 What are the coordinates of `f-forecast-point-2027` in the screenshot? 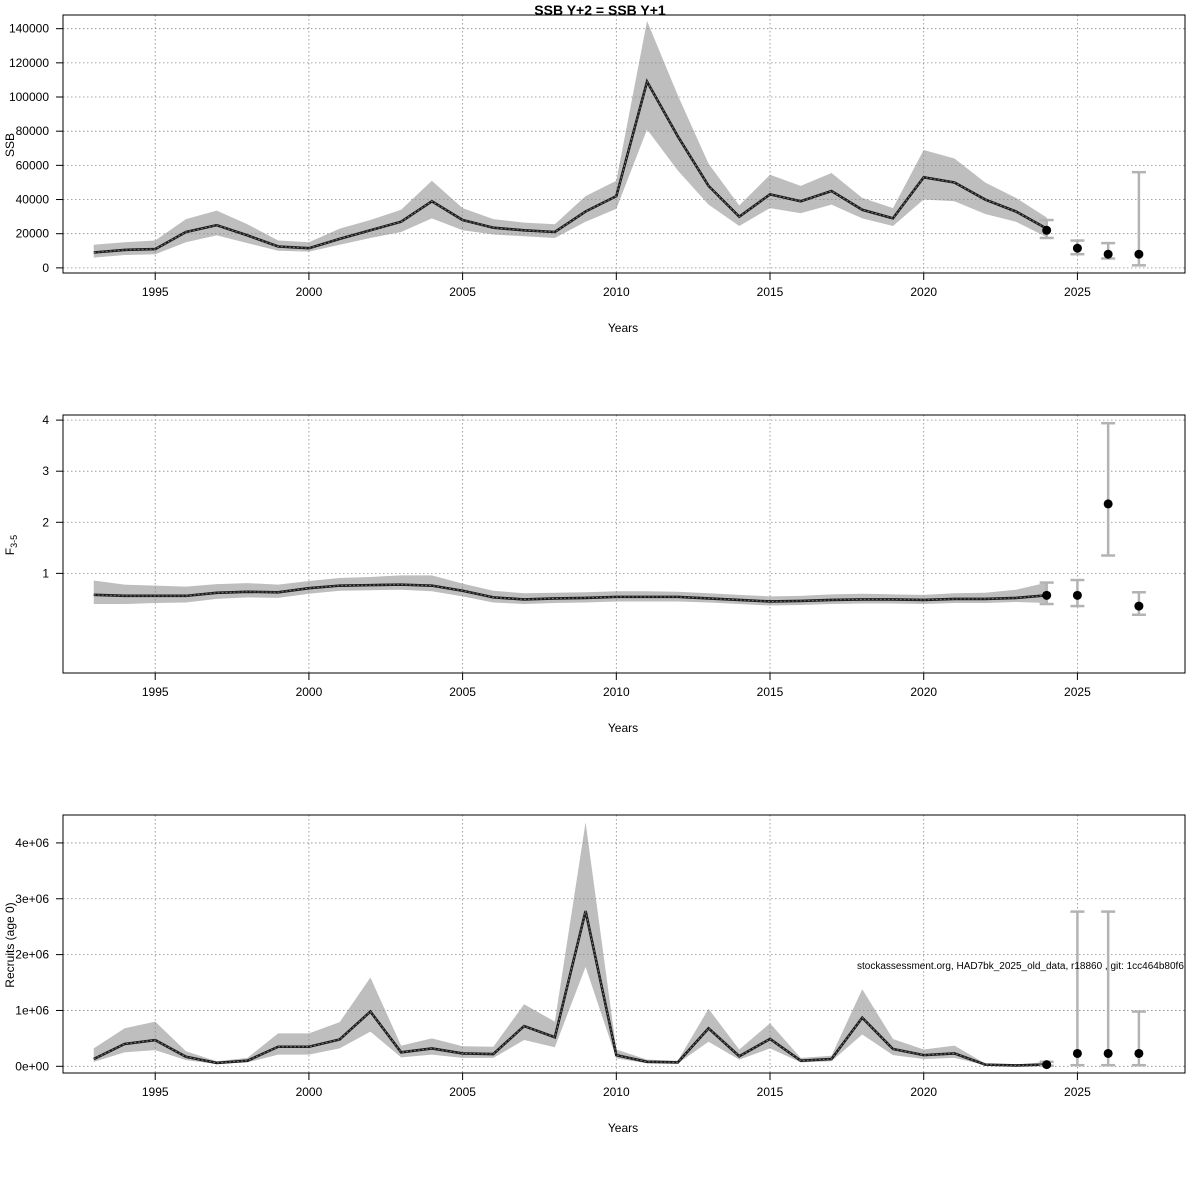 It's located at (1139, 606).